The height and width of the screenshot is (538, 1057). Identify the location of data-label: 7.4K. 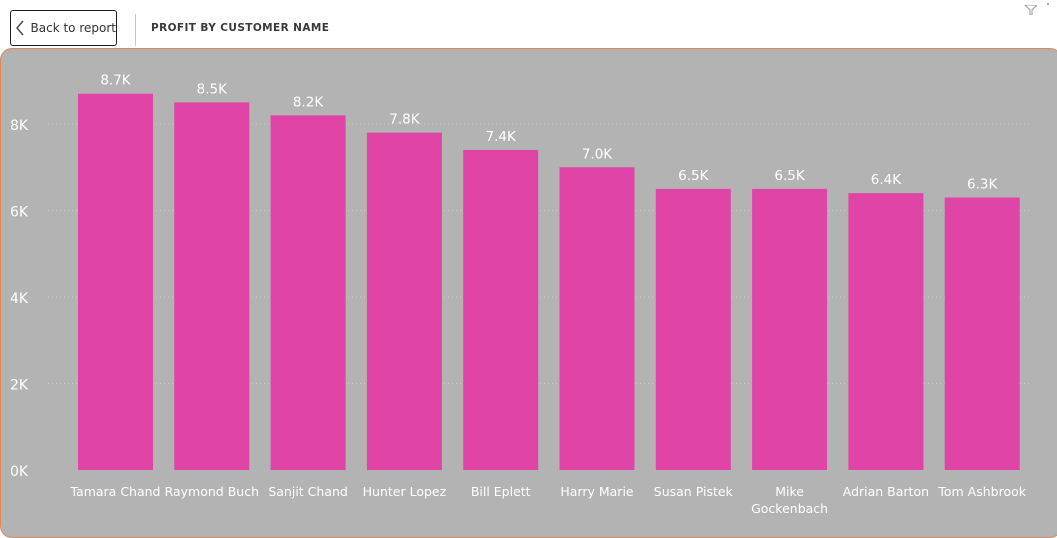
(501, 137).